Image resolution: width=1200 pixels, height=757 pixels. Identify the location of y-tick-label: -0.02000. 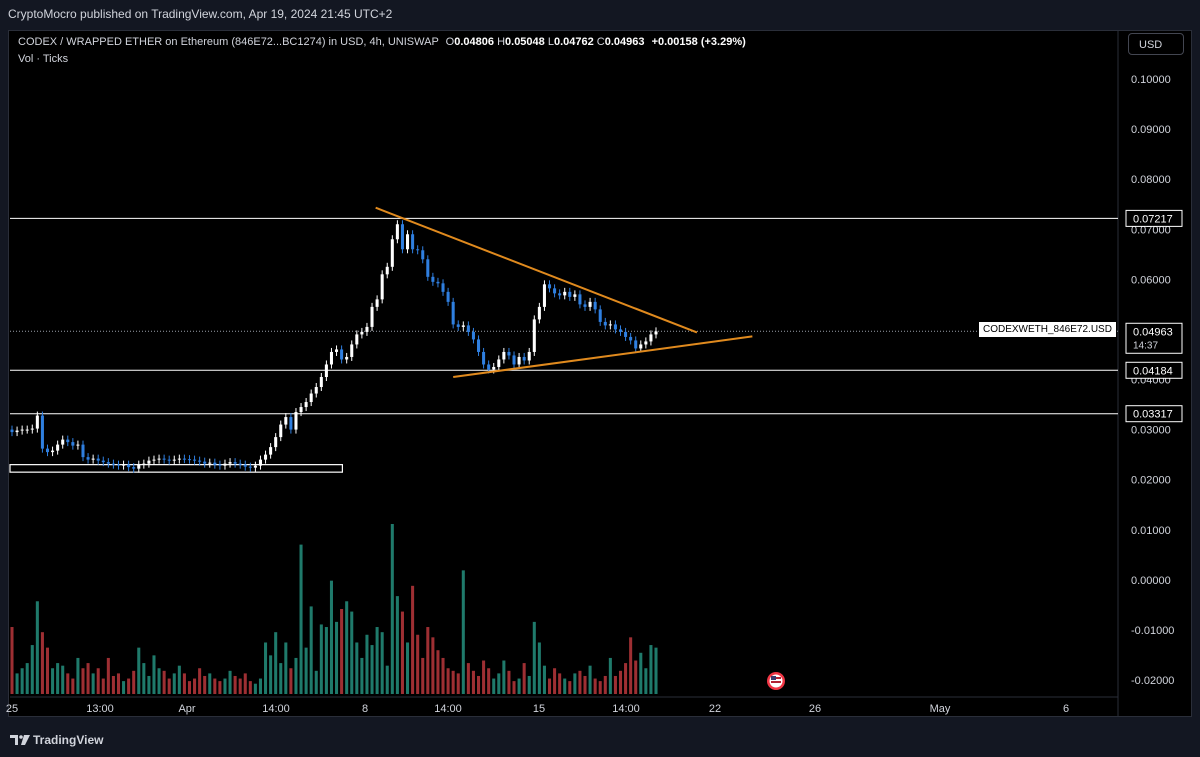
(1152, 681).